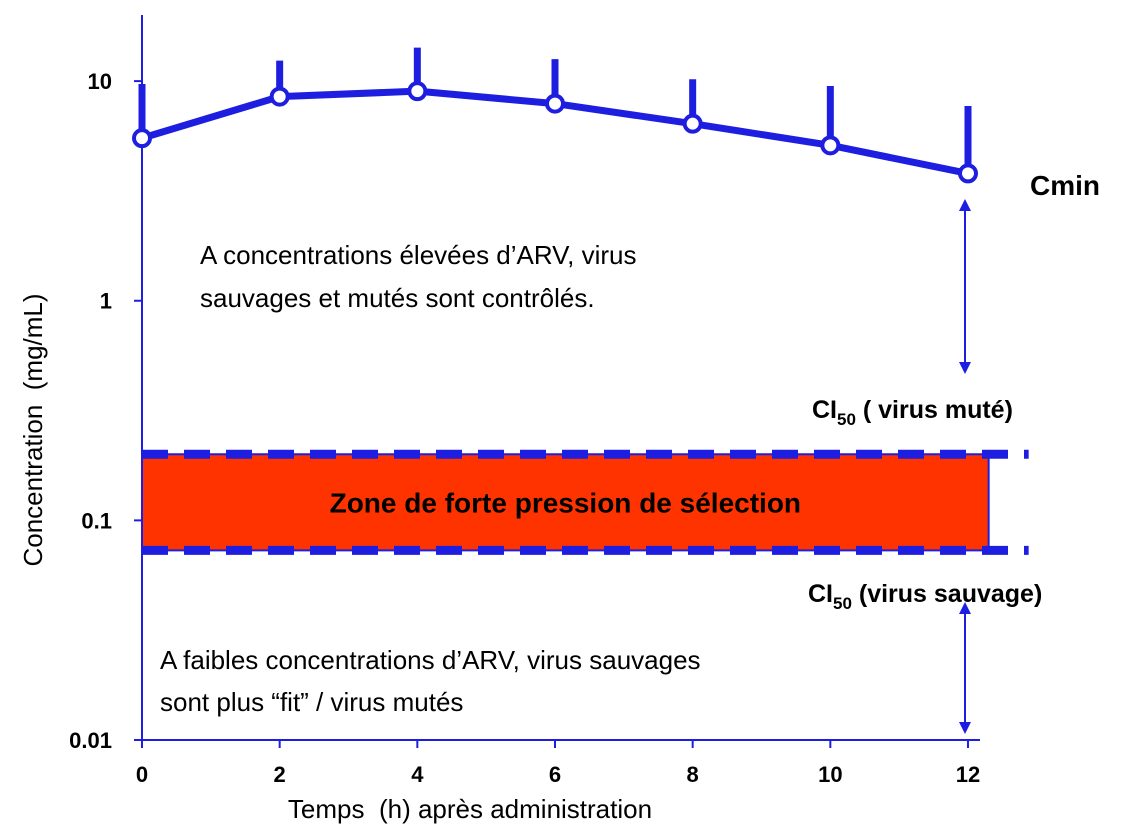 This screenshot has width=1143, height=835. What do you see at coordinates (934, 410) in the screenshot?
I see `label-part: ( virus muté)` at bounding box center [934, 410].